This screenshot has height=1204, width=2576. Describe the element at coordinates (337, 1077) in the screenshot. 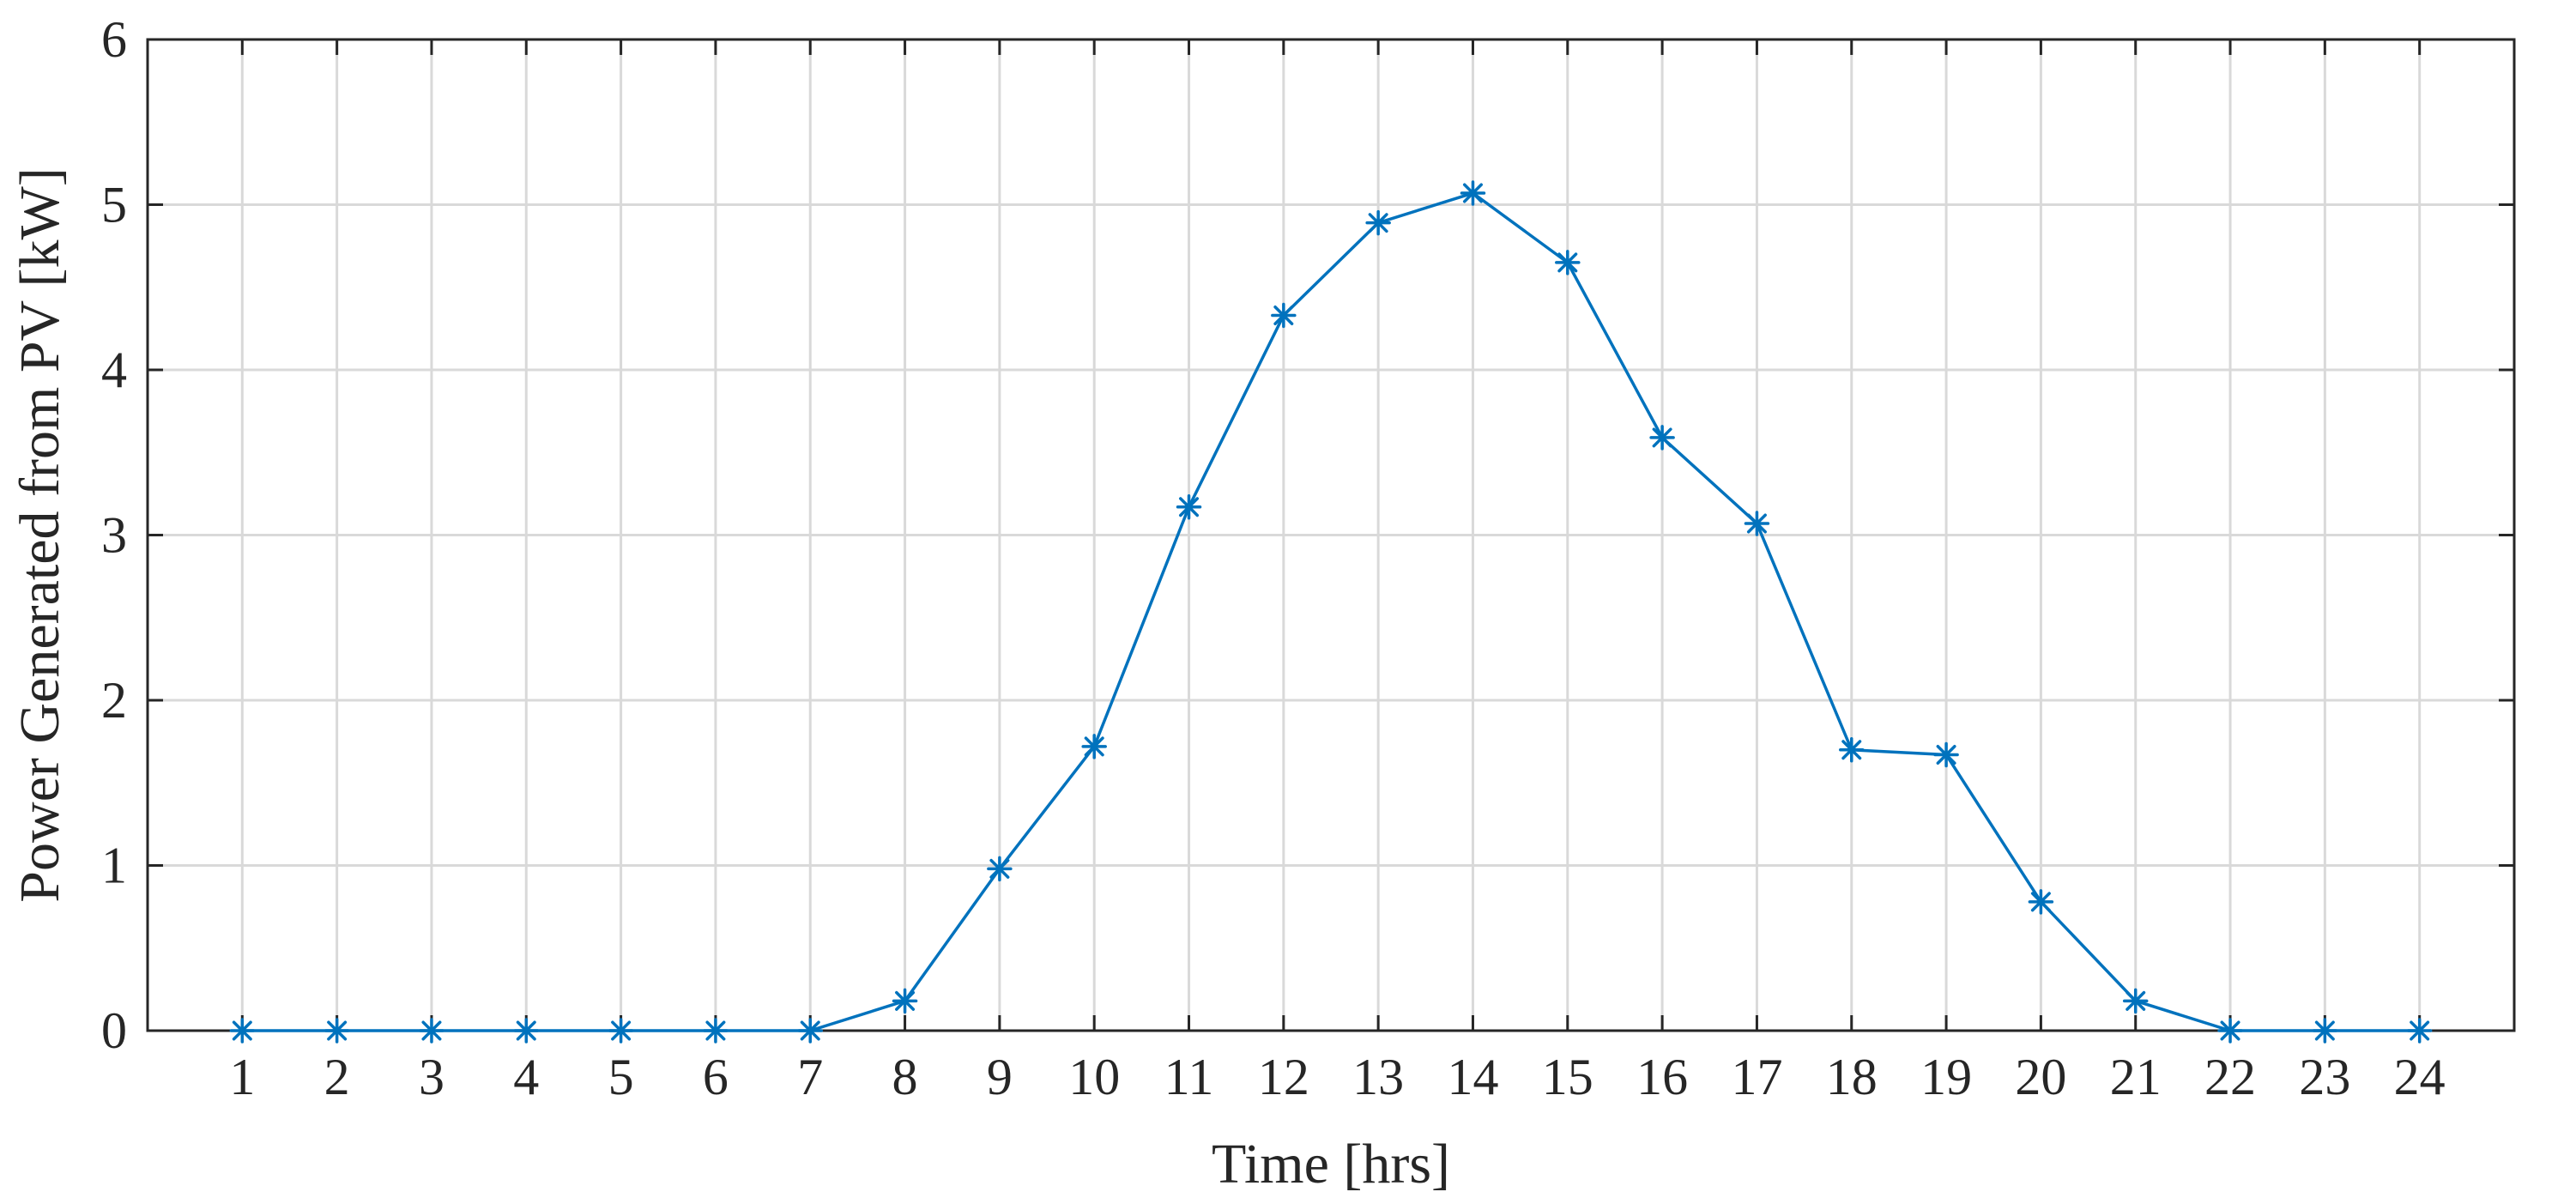

I see `x-tick-label: 2` at that location.